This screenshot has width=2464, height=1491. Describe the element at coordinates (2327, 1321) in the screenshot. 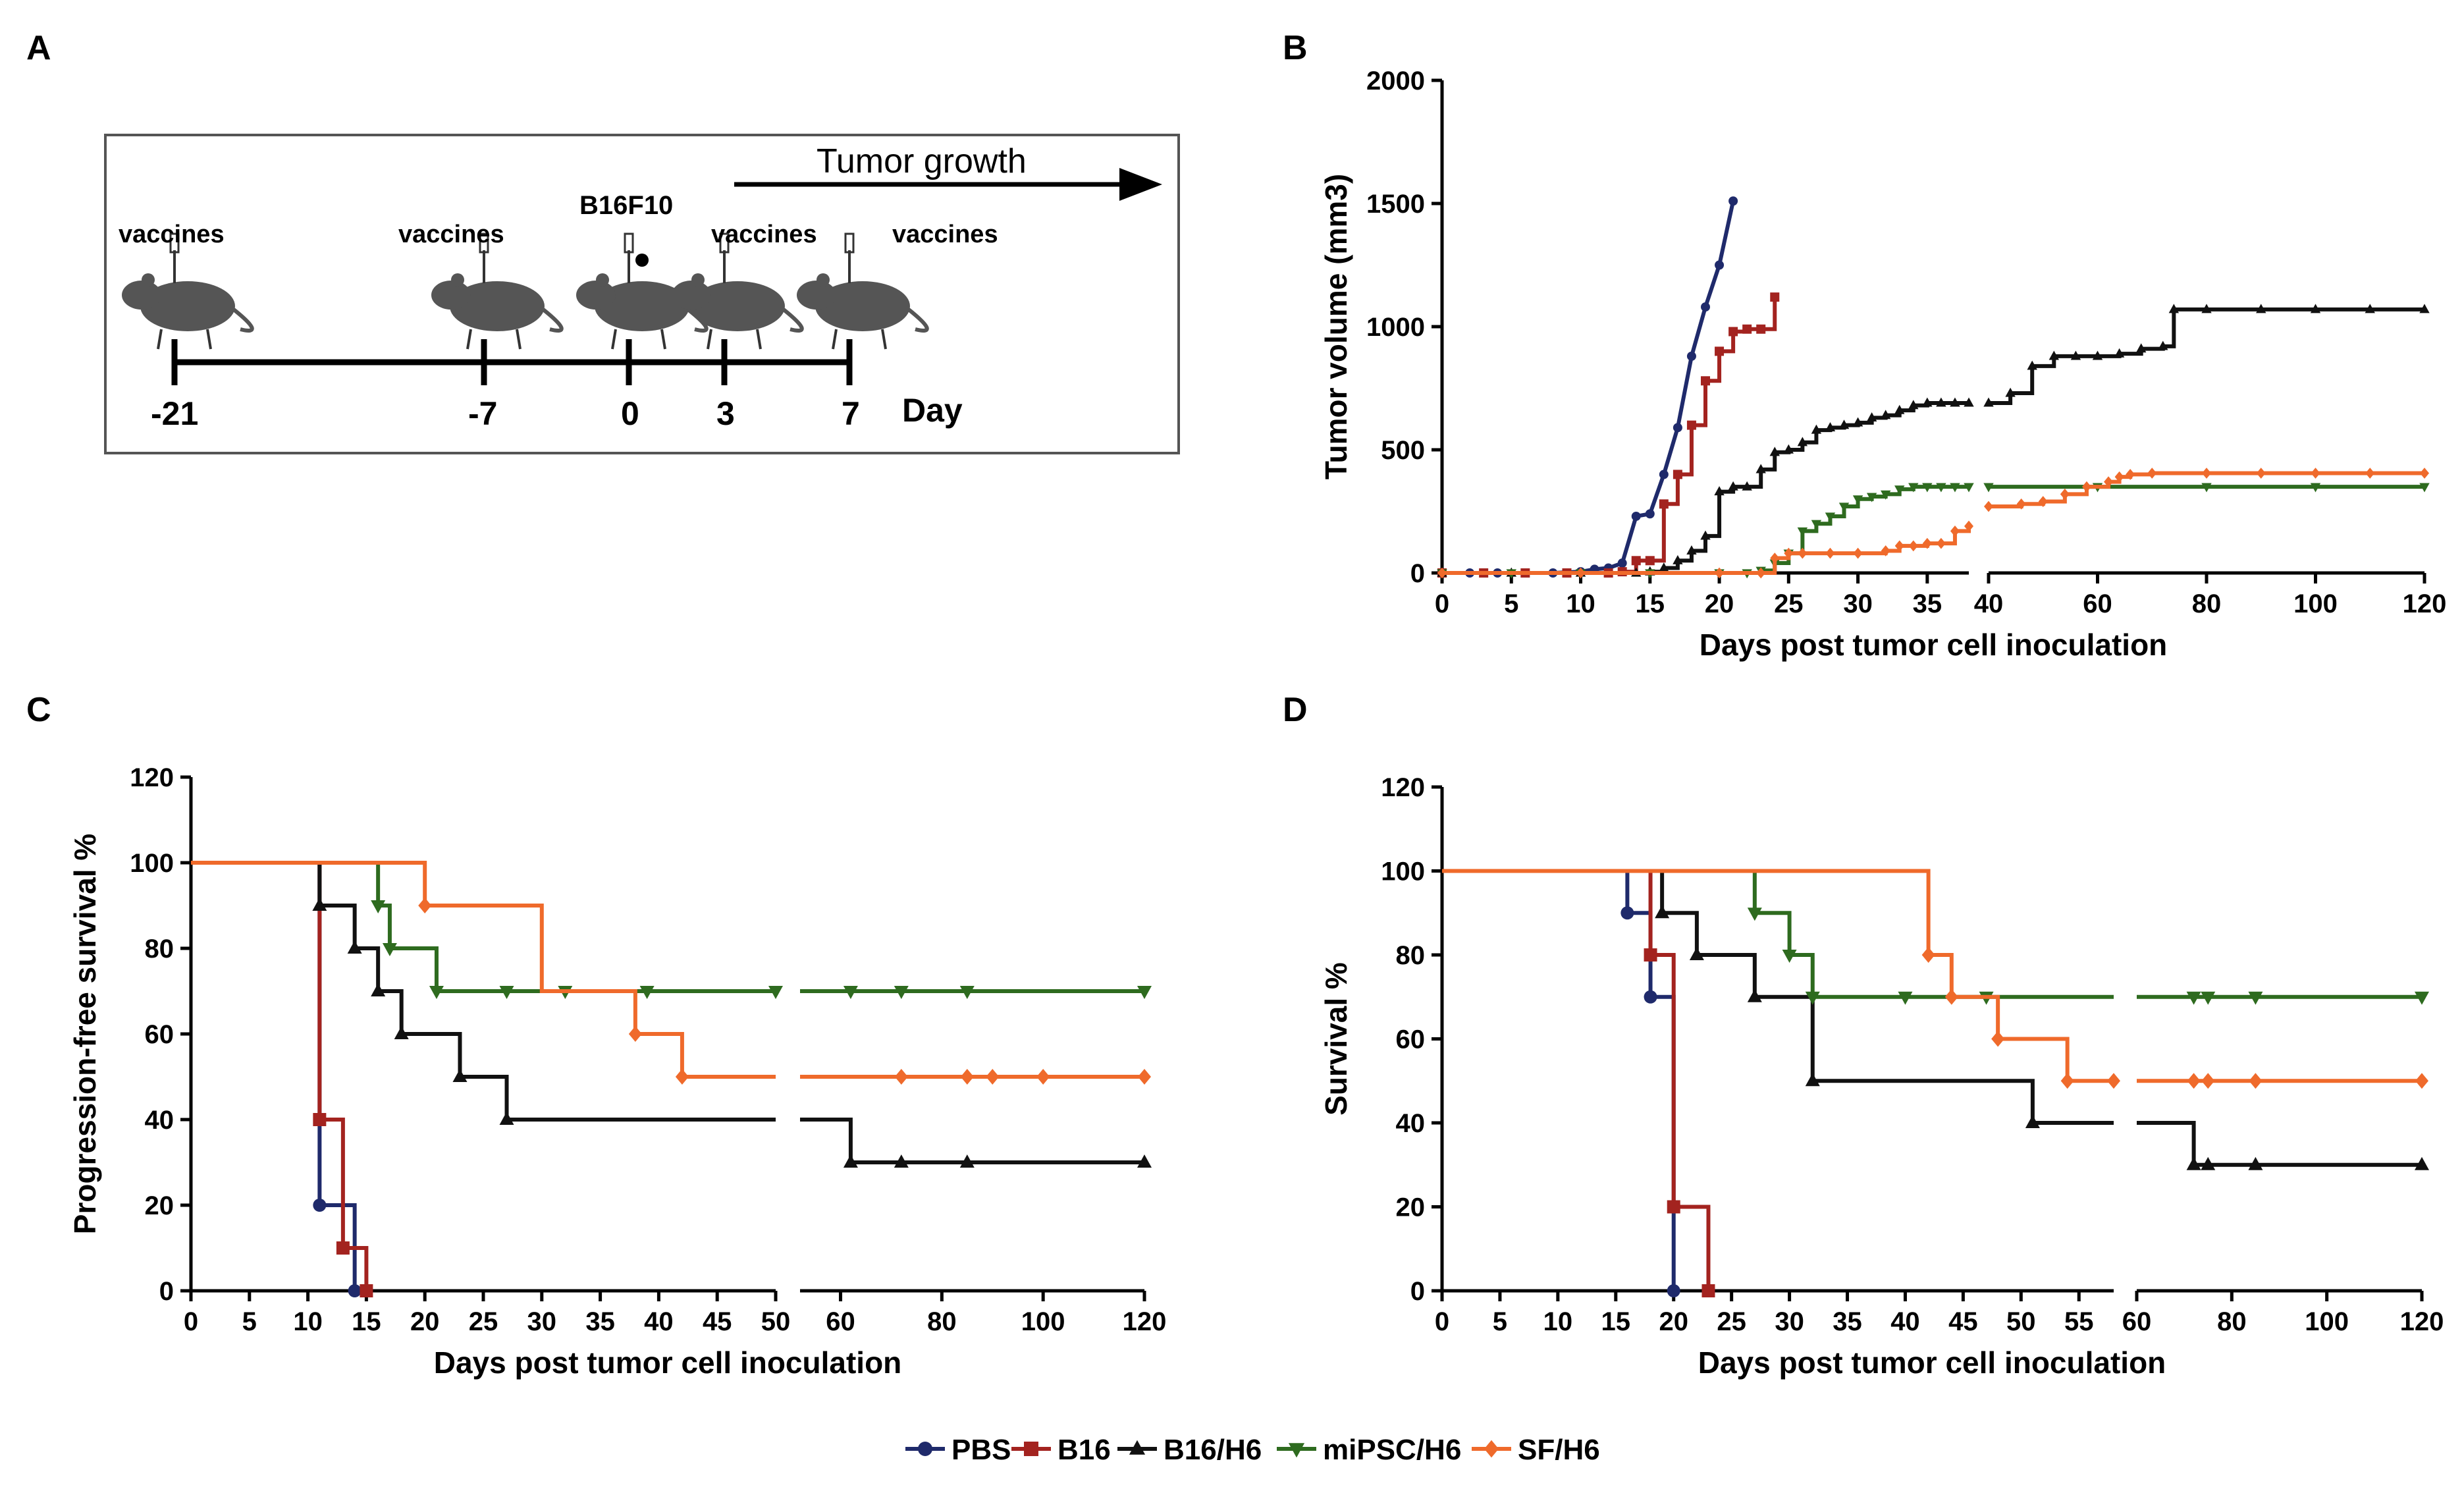

I see `x-tick-label: 100` at that location.